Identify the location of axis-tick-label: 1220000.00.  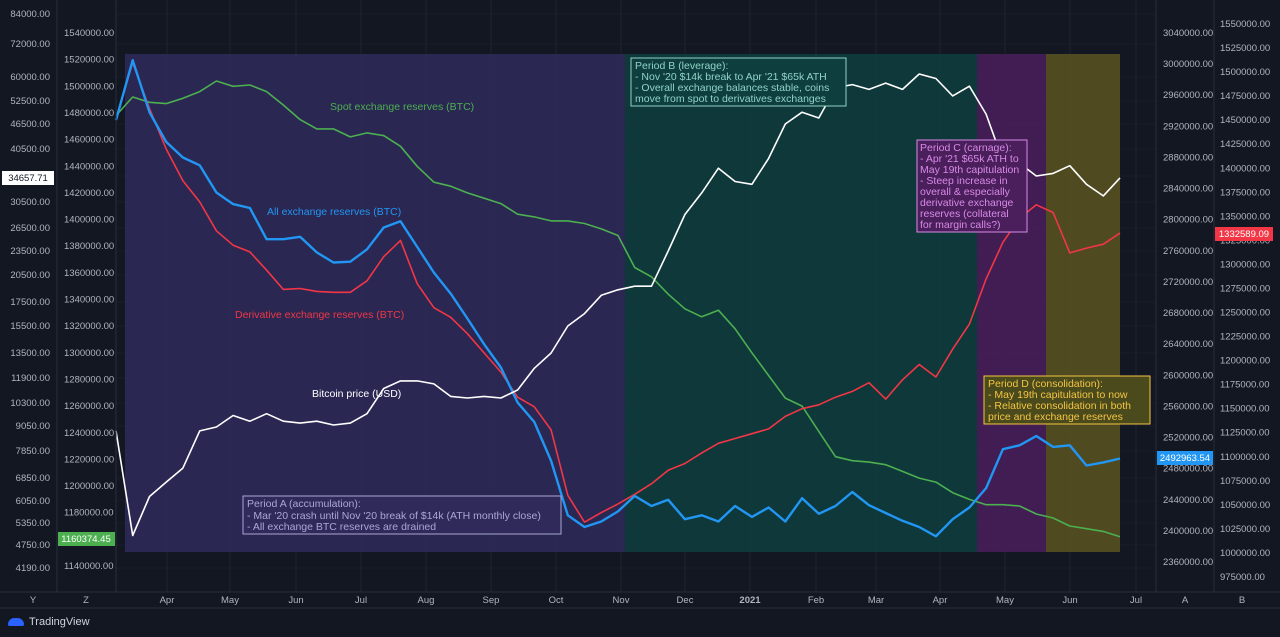
(89, 459).